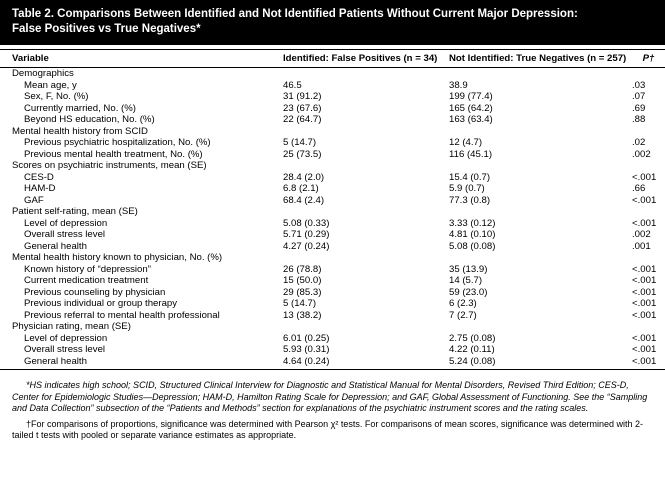 The width and height of the screenshot is (665, 497). I want to click on cell: 31 (91.2), so click(302, 96).